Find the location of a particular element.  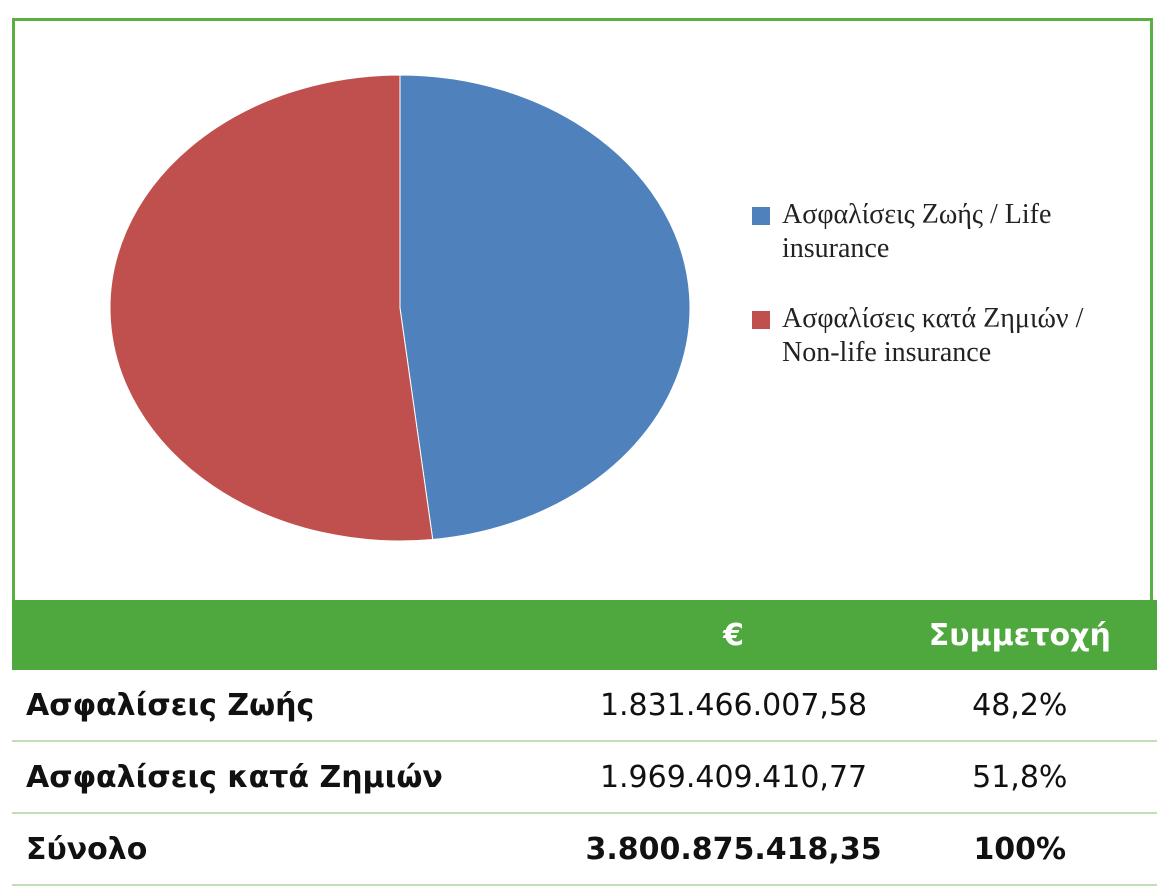

table-cell: 3.800.875.418,35 is located at coordinates (733, 849).